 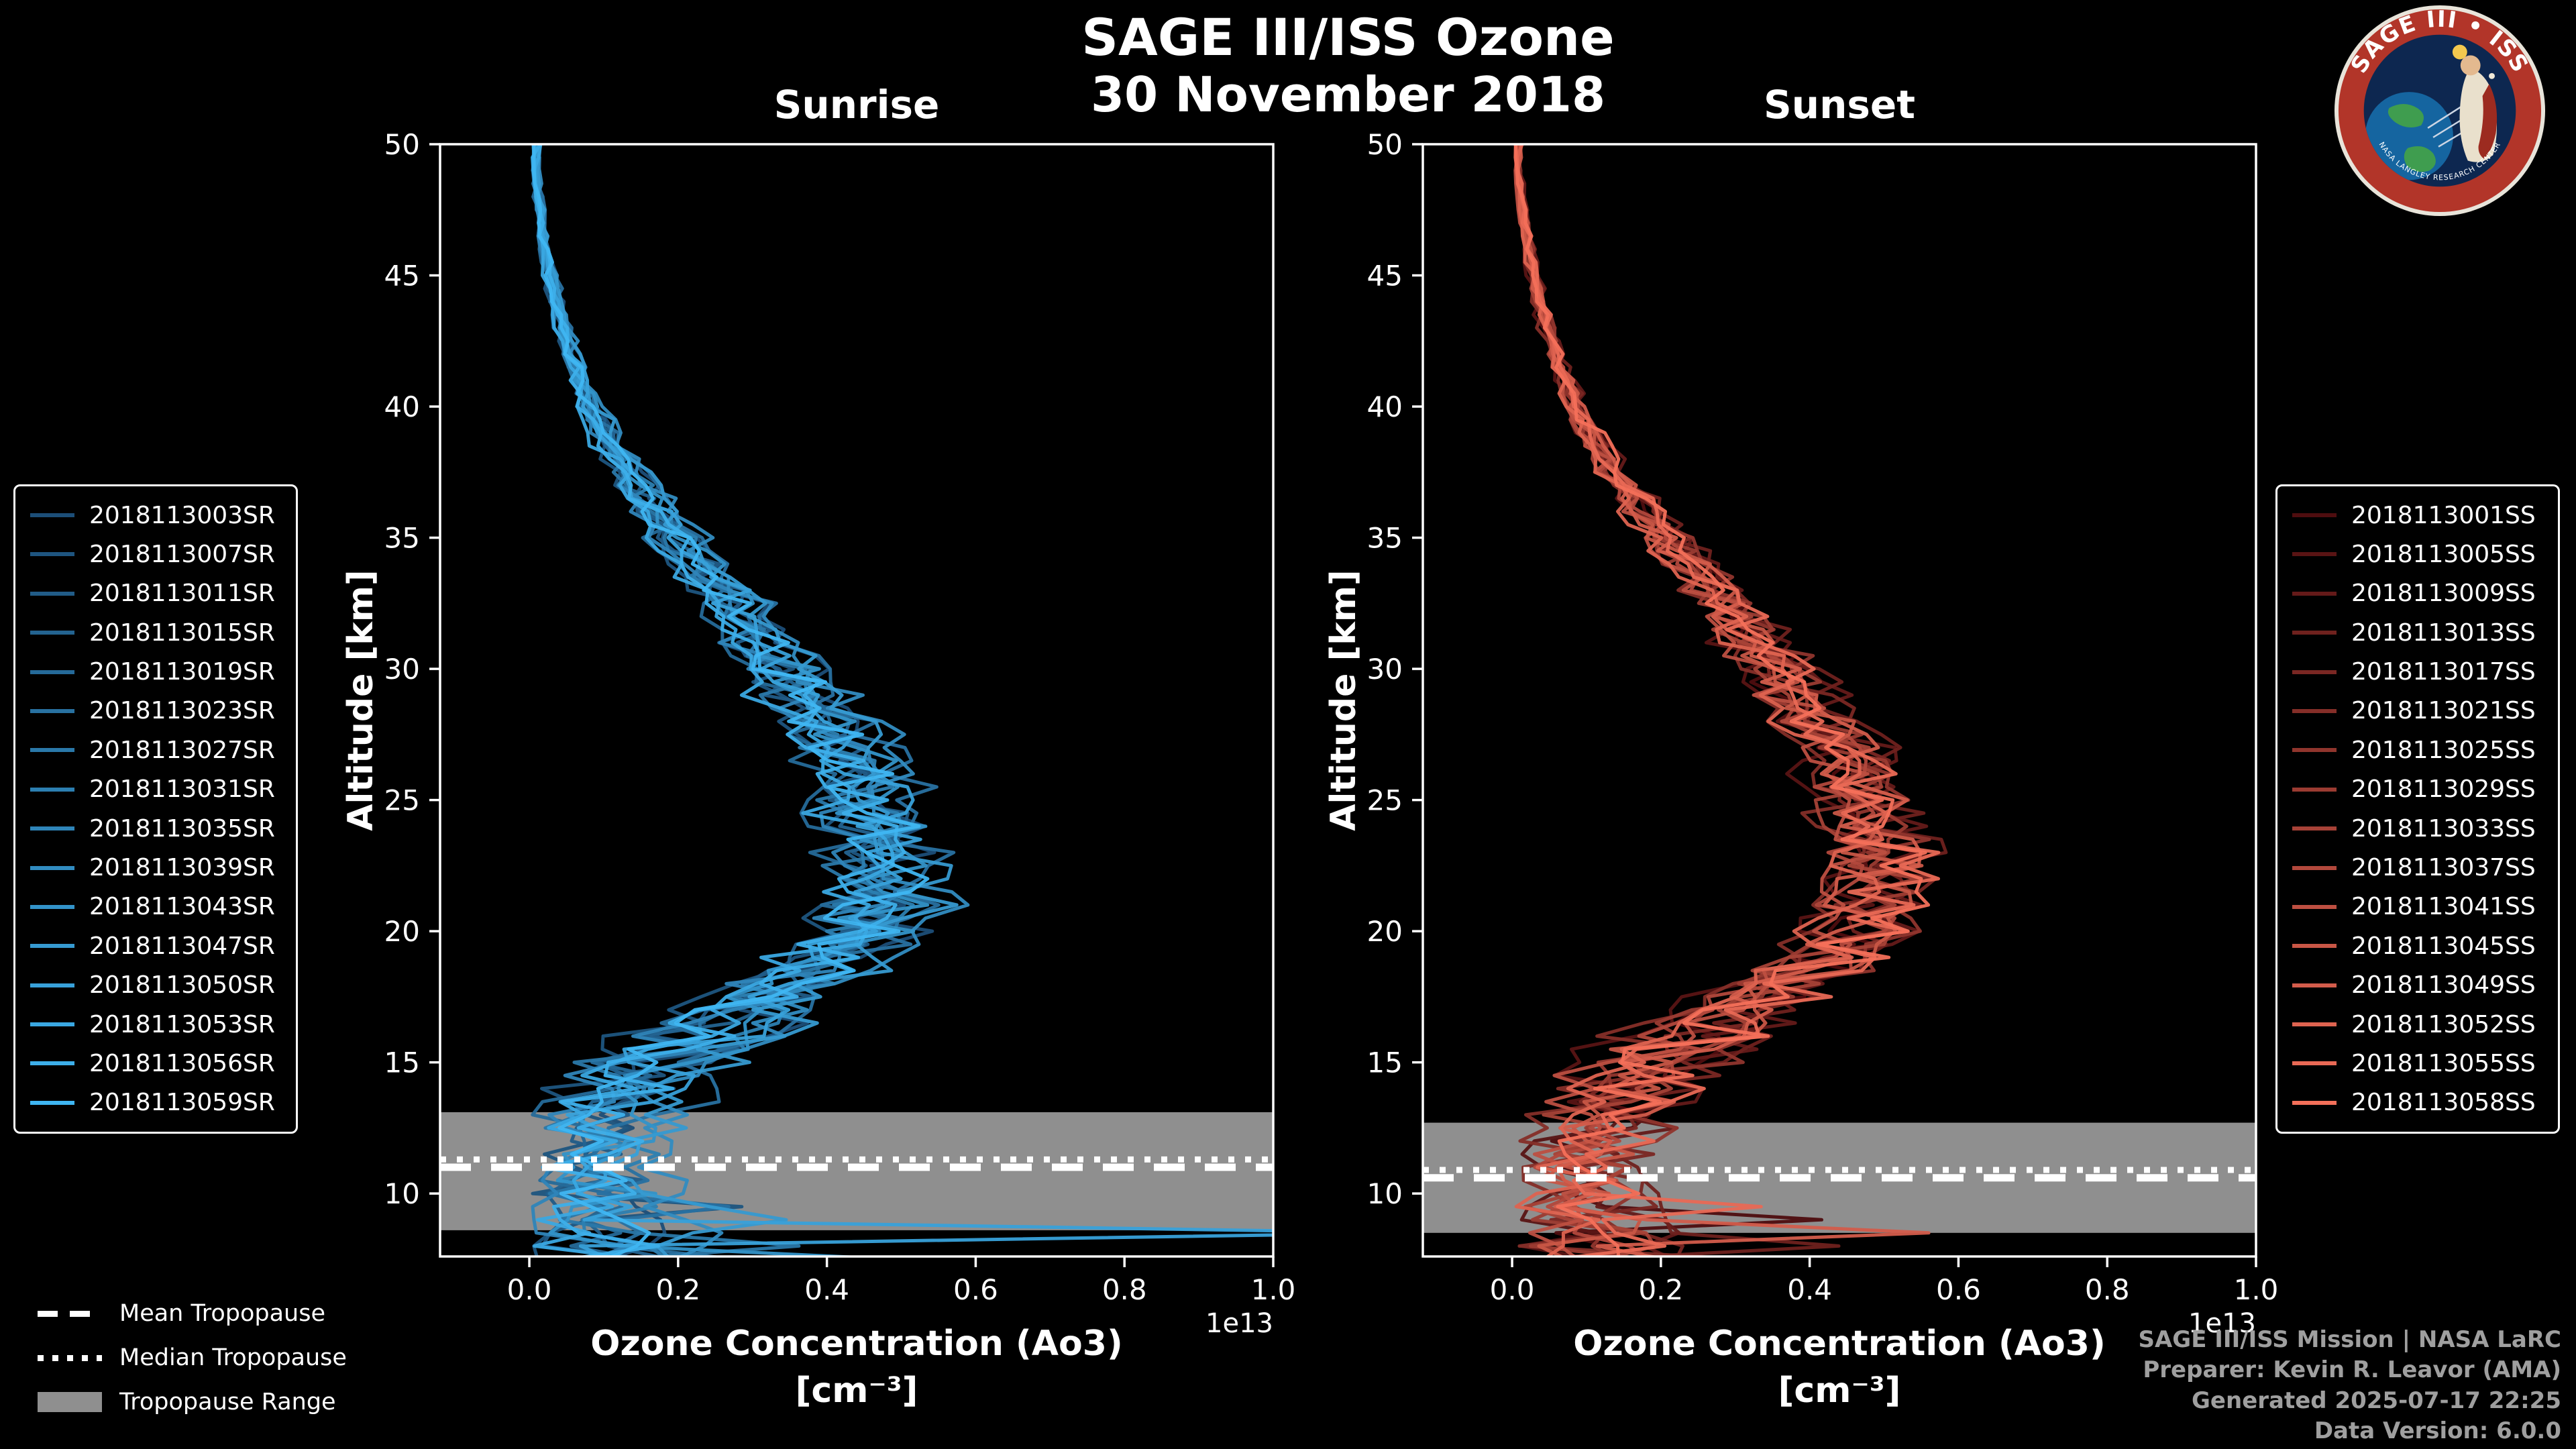 I want to click on x-axis-label-text: Ozone Concentration (Ao3), so click(x=1839, y=1344).